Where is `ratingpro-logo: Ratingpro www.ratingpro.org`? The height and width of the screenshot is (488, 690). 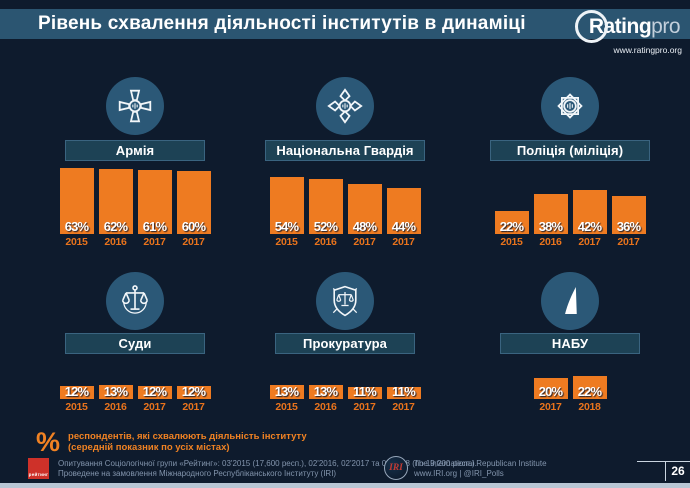
ratingpro-logo: Ratingpro www.ratingpro.org is located at coordinates (623, 31).